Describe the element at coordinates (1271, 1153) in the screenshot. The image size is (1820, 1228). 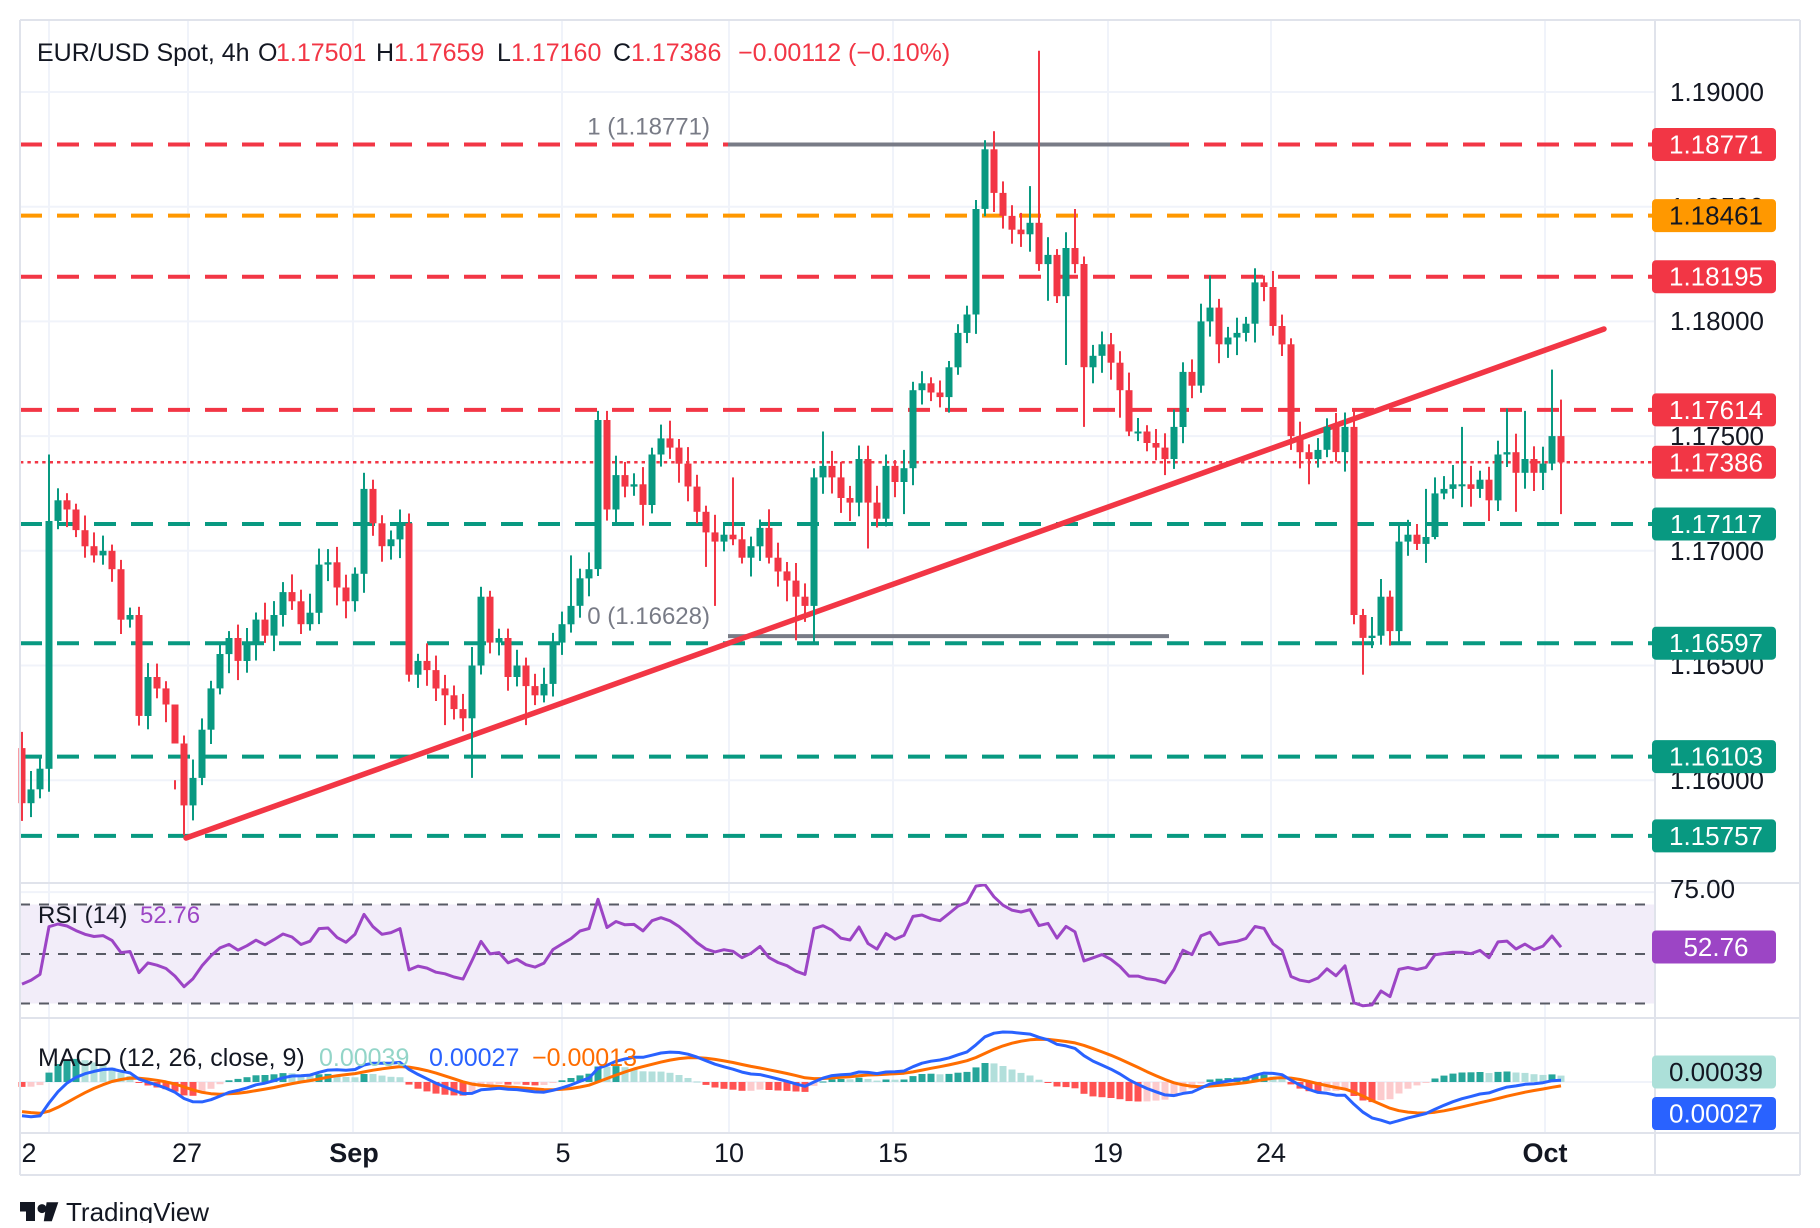
I see `svg-text: 24` at that location.